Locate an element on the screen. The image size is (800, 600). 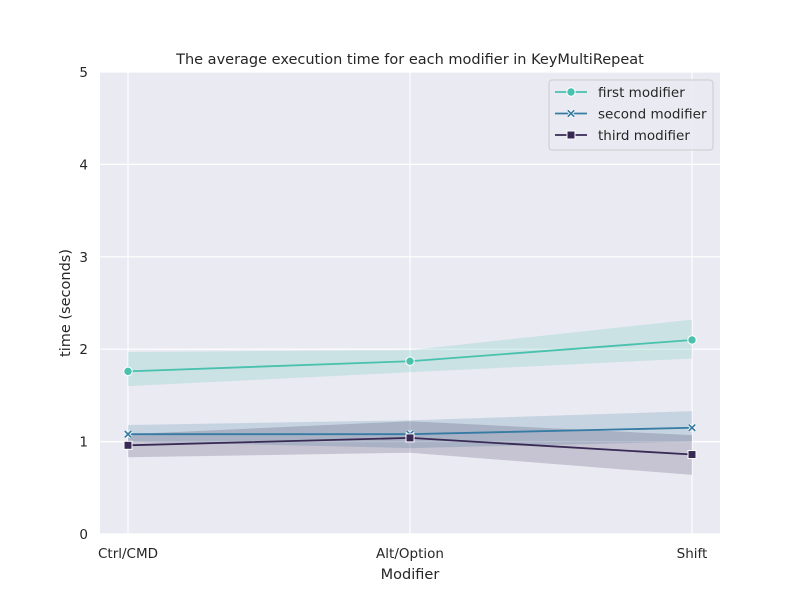
x-axis-label: Modifier is located at coordinates (410, 575).